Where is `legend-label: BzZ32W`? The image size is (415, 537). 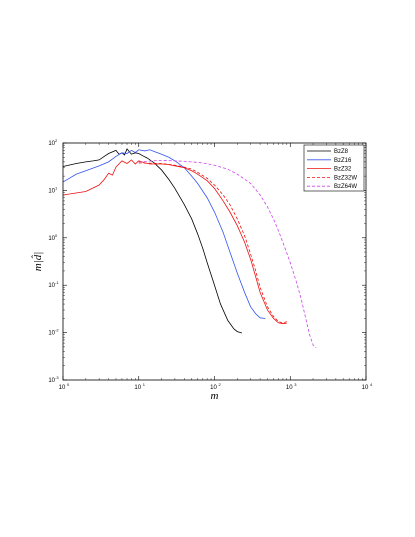
legend-label: BzZ32W is located at coordinates (345, 178).